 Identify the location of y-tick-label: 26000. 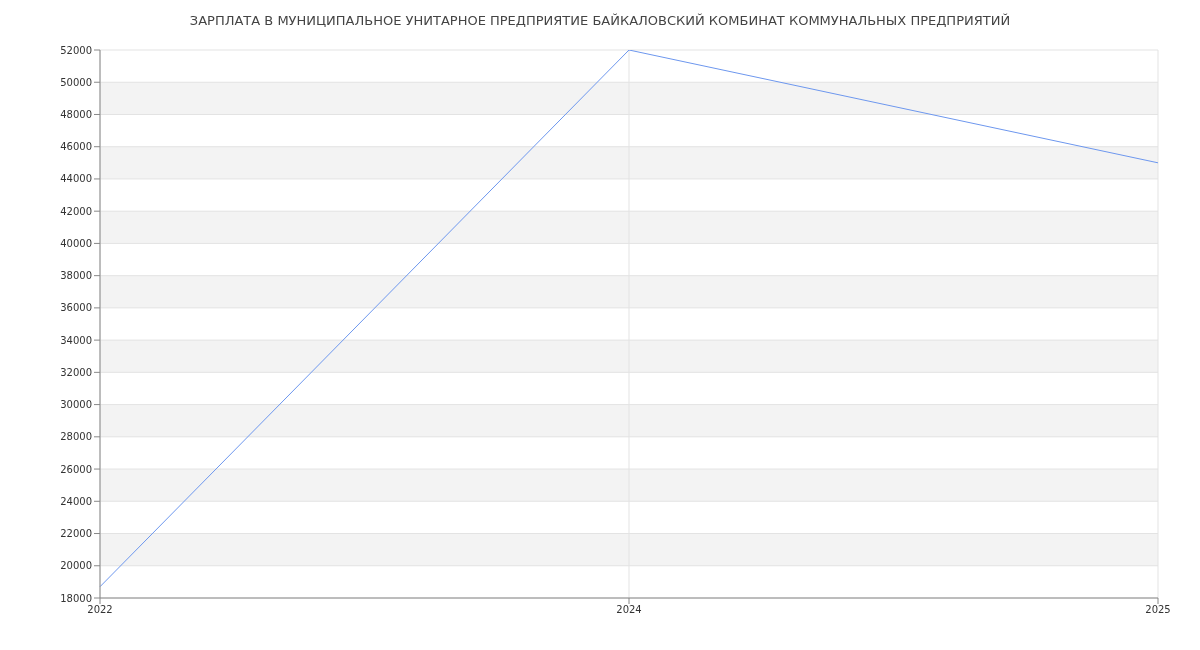
(76, 469).